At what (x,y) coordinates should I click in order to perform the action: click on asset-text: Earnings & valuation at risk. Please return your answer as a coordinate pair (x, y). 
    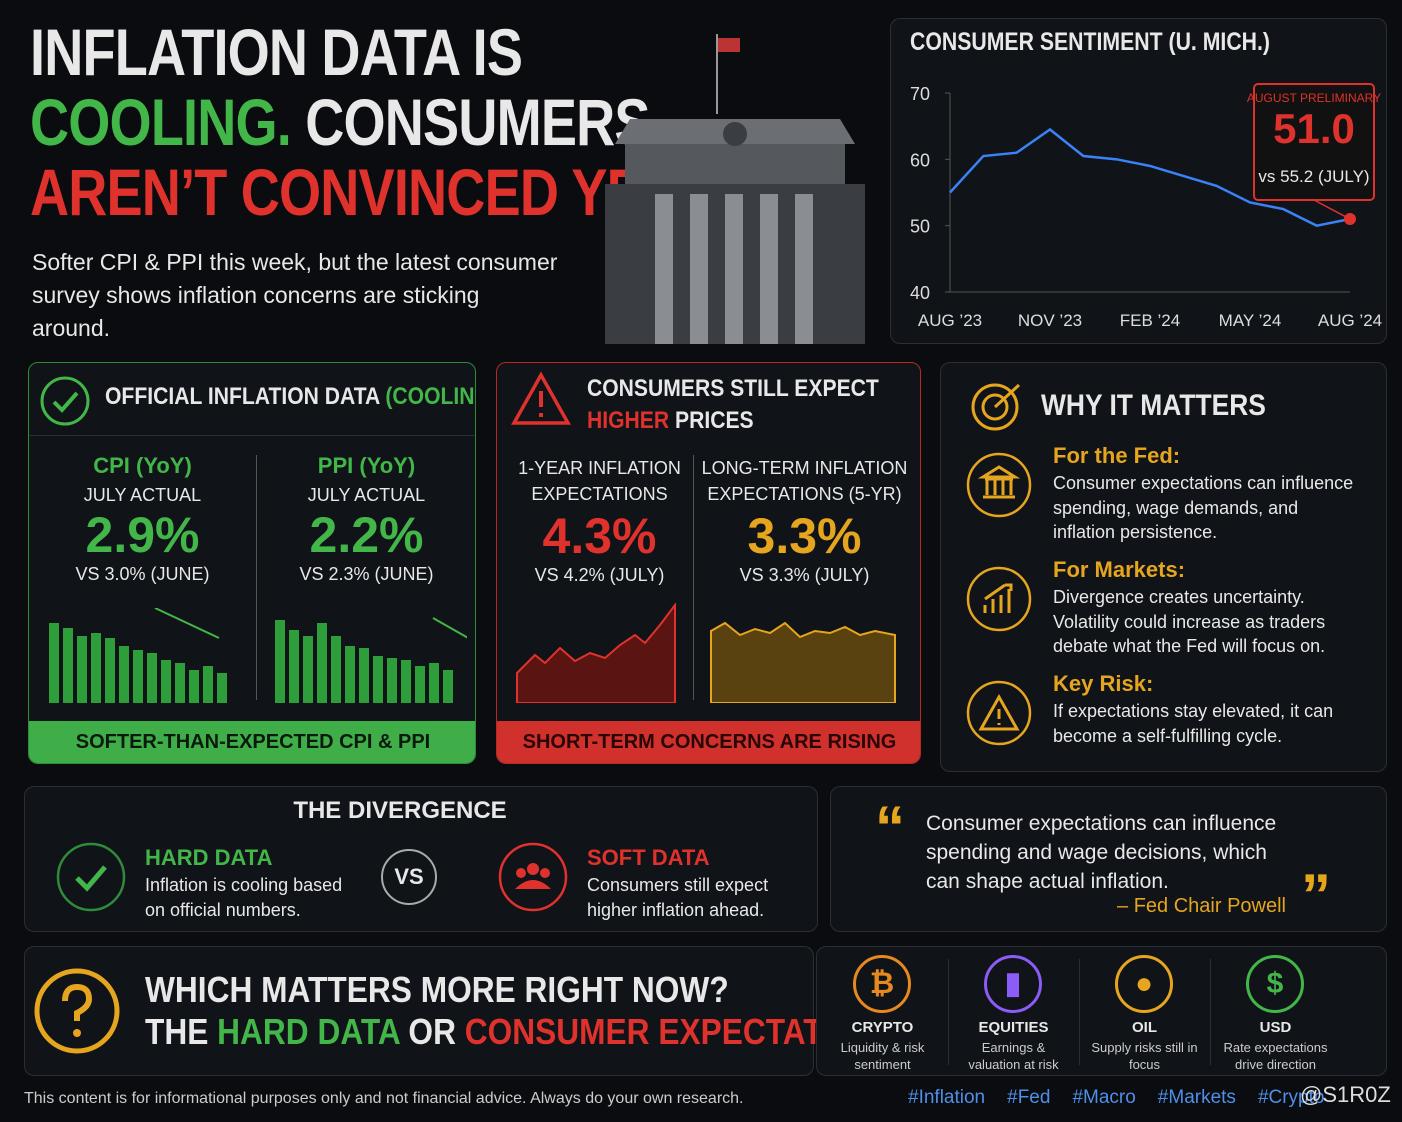
    Looking at the image, I should click on (1013, 1056).